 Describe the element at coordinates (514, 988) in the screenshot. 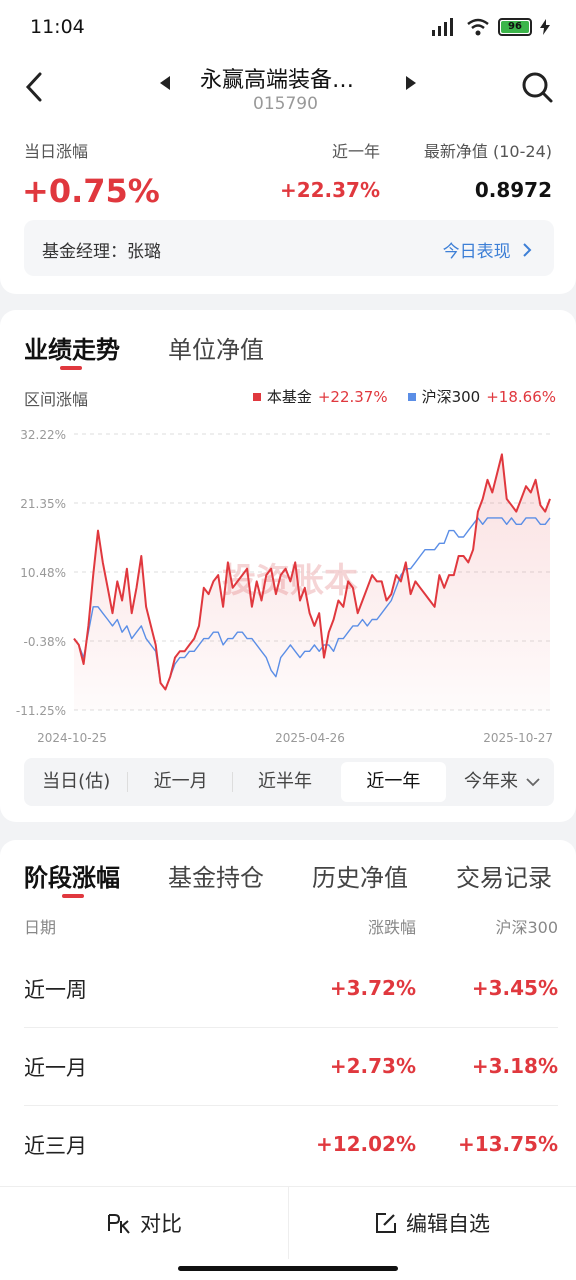

I see `row-index-change: +3.45%` at that location.